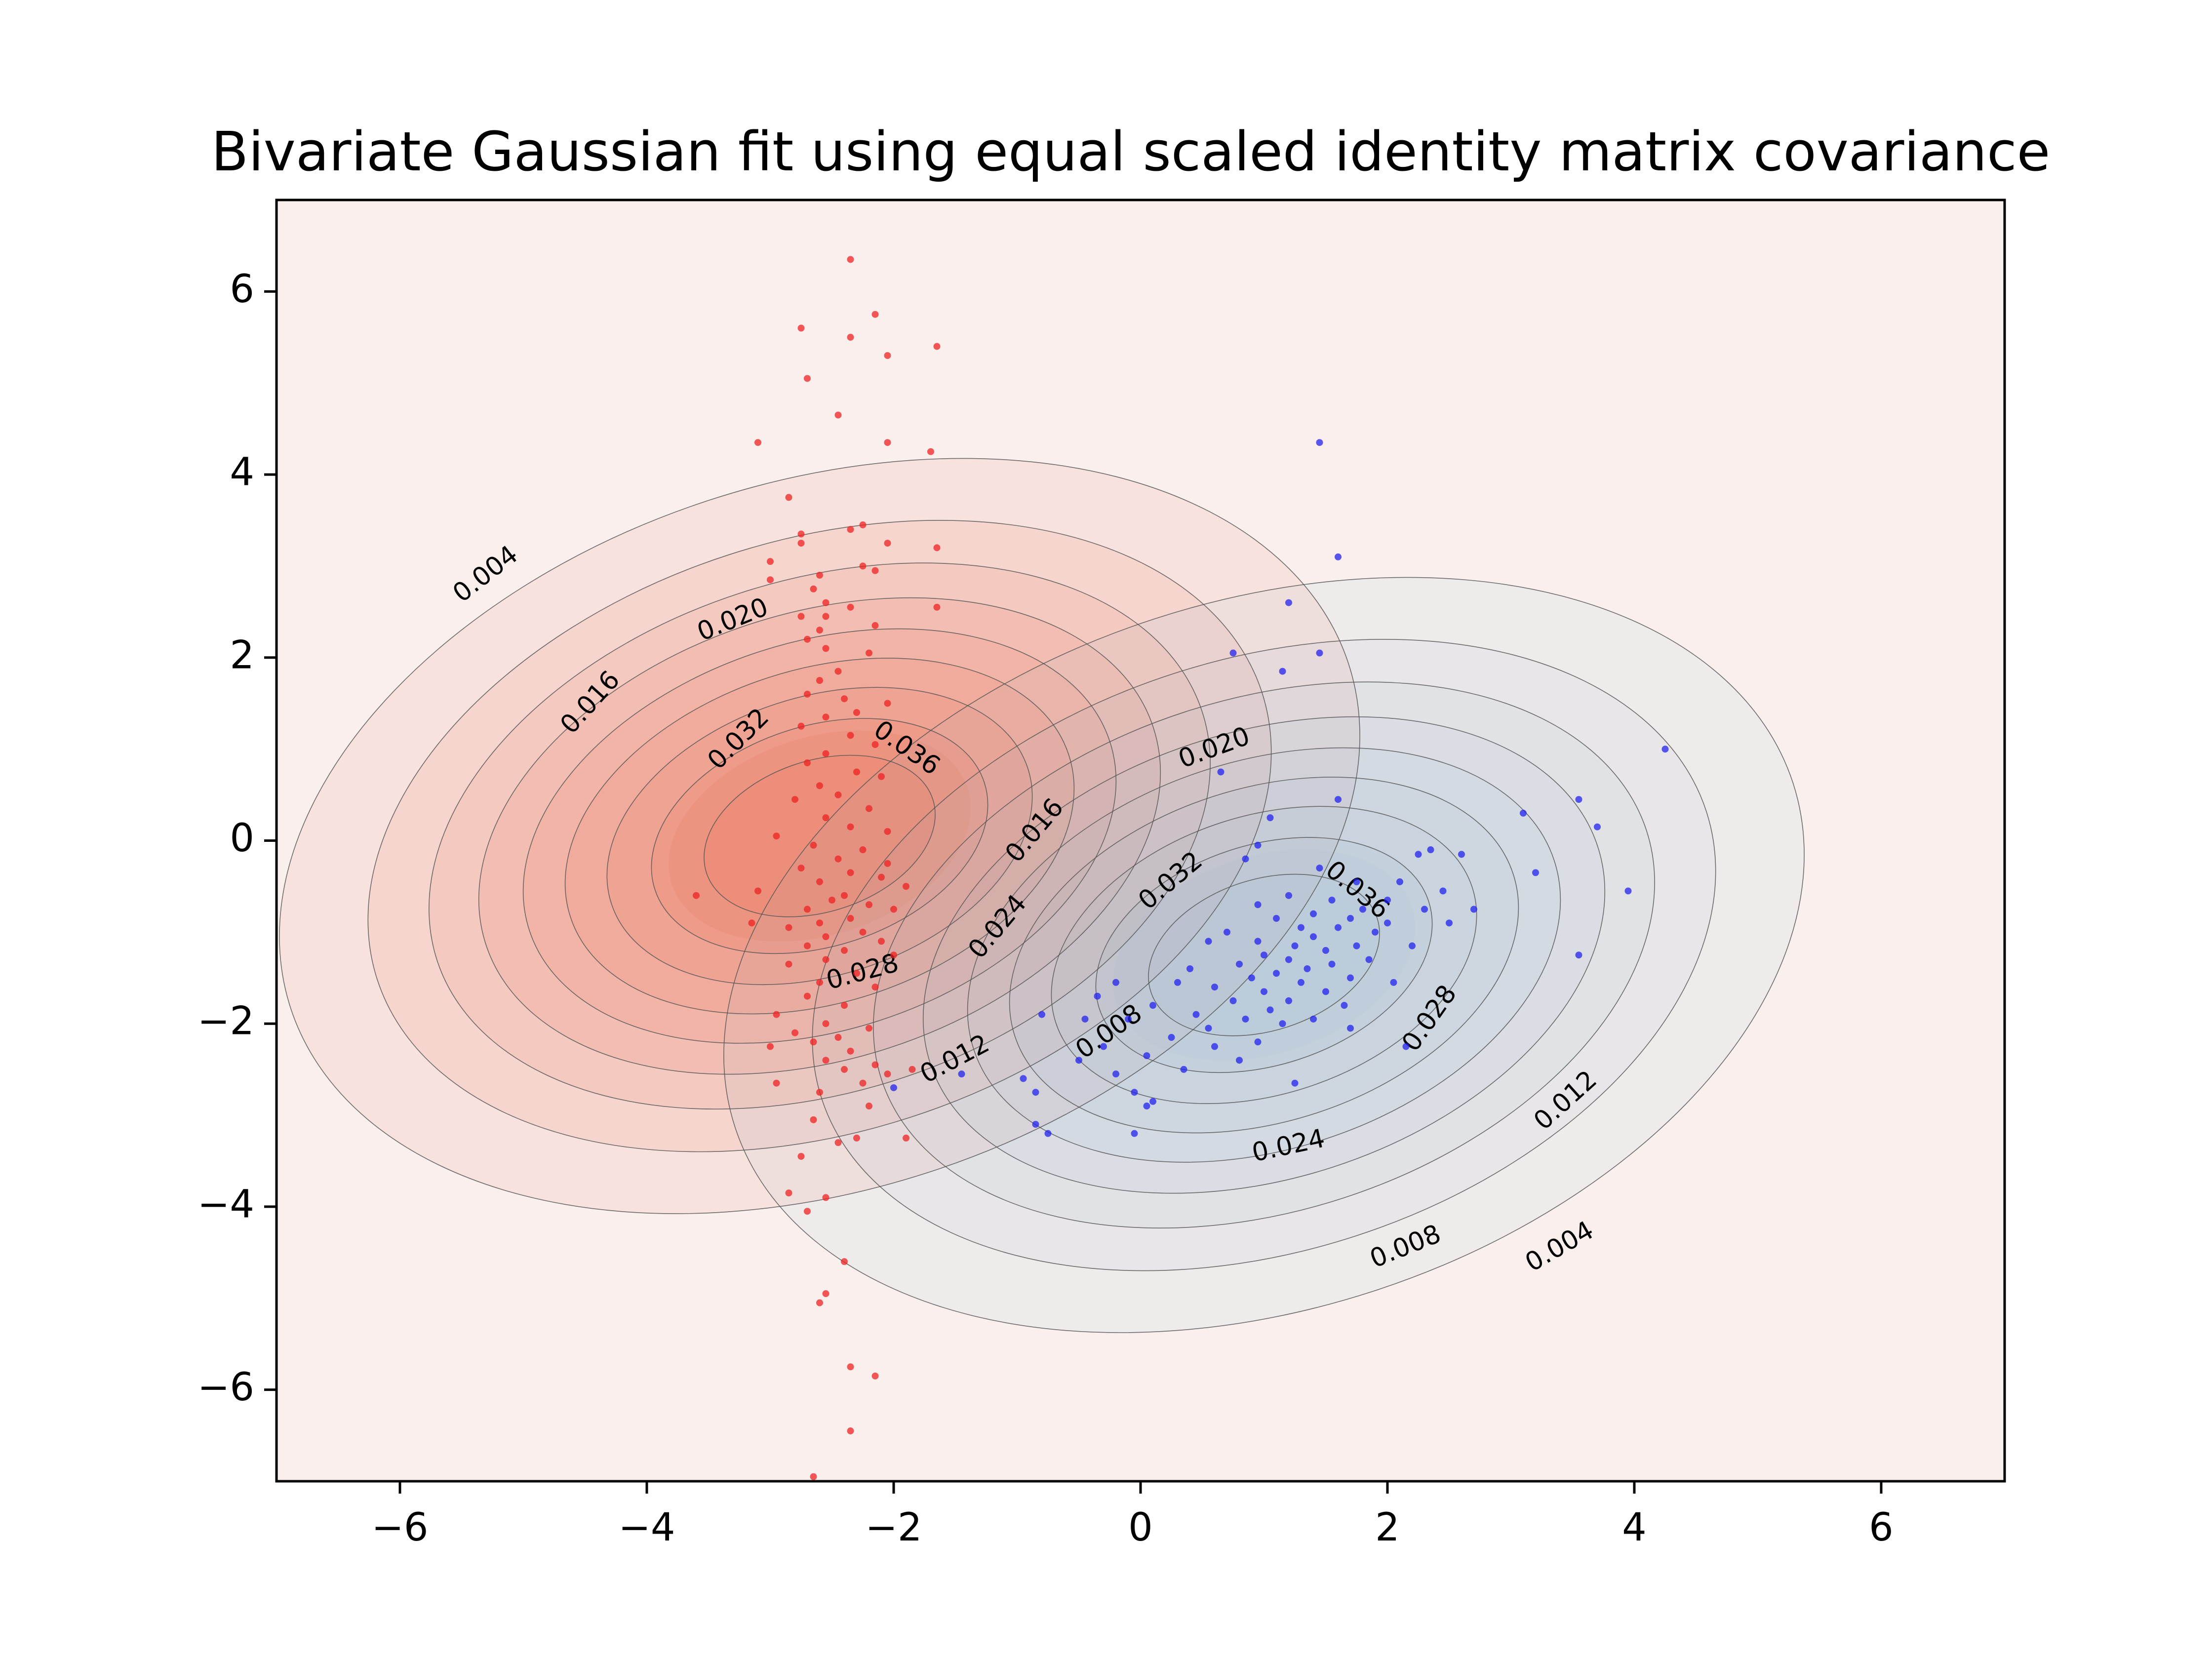  What do you see at coordinates (237, 839) in the screenshot?
I see `y-axis: −6 −4 −2 0 2 4 6` at bounding box center [237, 839].